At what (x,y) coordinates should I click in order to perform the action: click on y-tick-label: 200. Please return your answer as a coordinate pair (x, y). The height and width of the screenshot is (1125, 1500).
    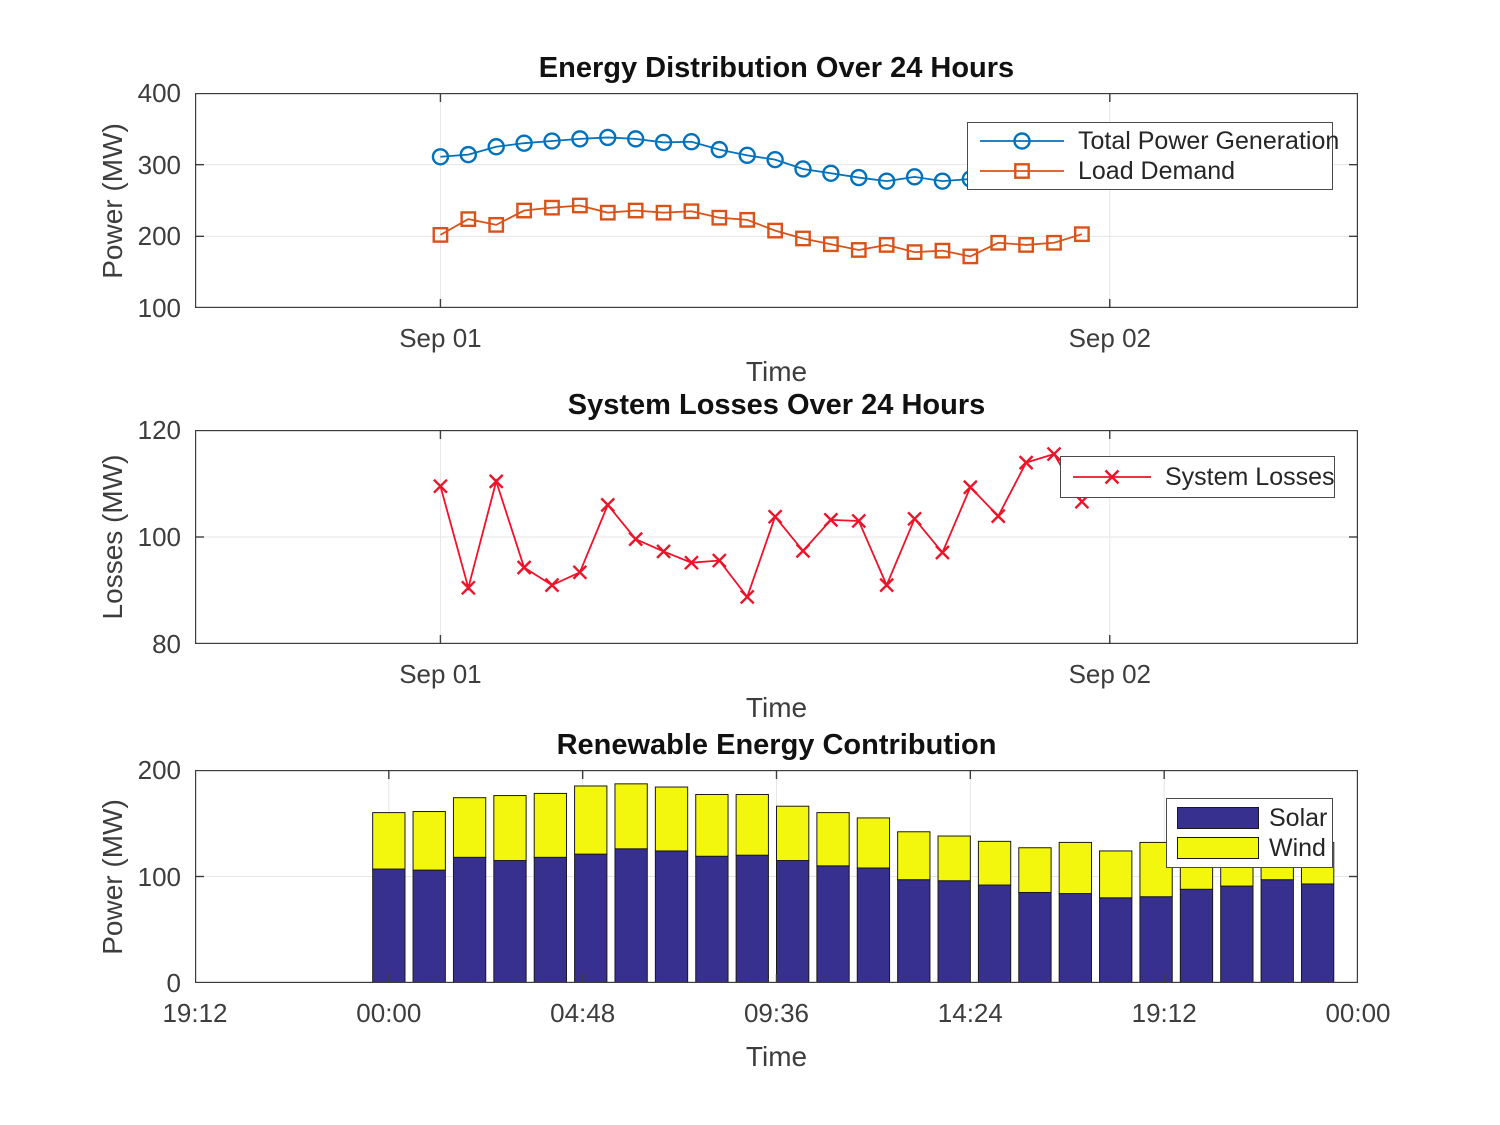
    Looking at the image, I should click on (159, 236).